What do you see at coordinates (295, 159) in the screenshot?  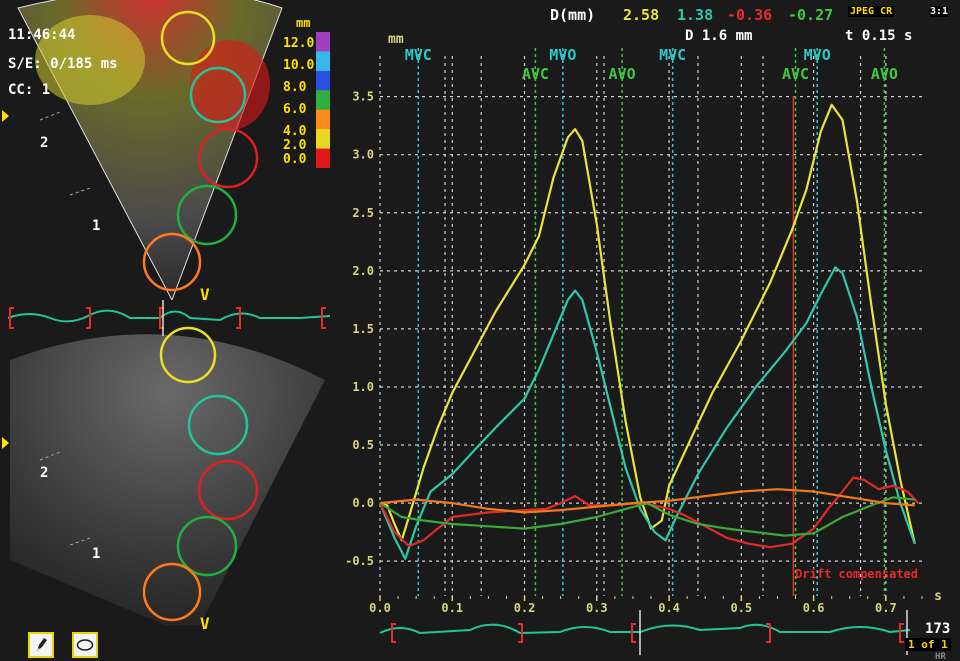 I see `scale-label-6: 0.0` at bounding box center [295, 159].